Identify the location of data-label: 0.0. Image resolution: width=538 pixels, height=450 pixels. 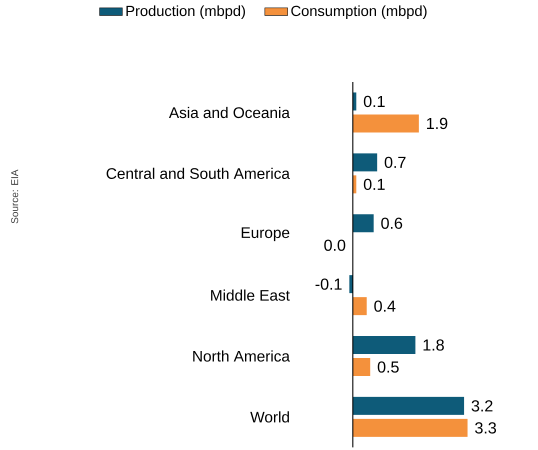
(335, 245).